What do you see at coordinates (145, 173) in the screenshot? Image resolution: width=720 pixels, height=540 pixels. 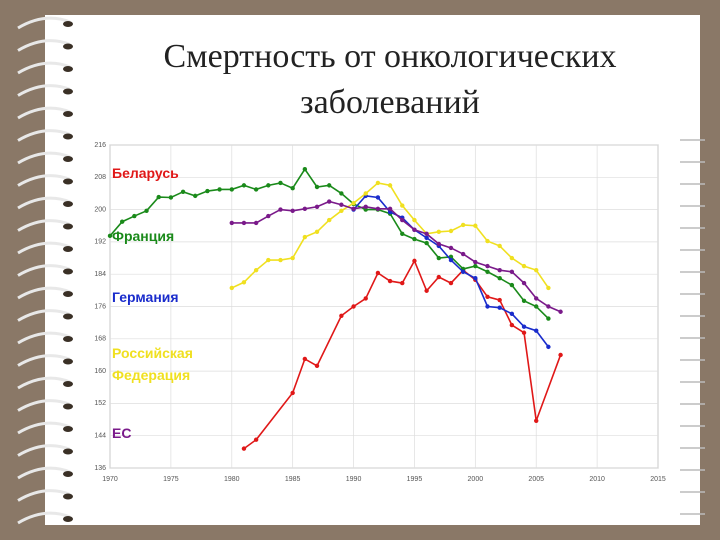 I see `legend-label: Беларусь` at bounding box center [145, 173].